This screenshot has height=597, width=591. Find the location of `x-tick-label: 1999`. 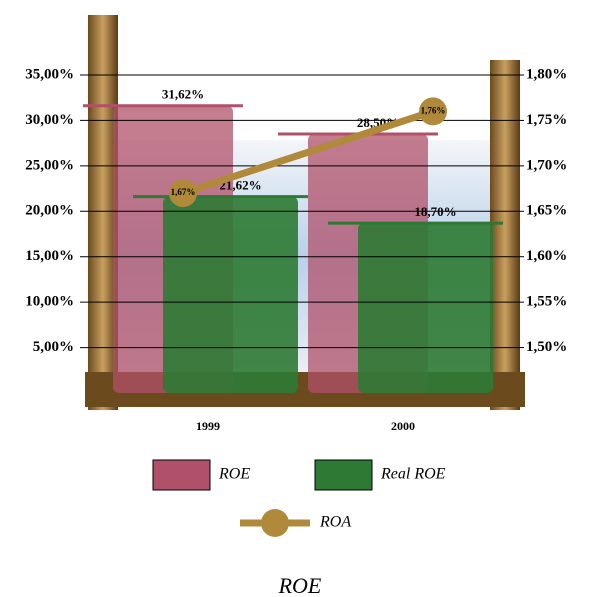

x-tick-label: 1999 is located at coordinates (208, 426).